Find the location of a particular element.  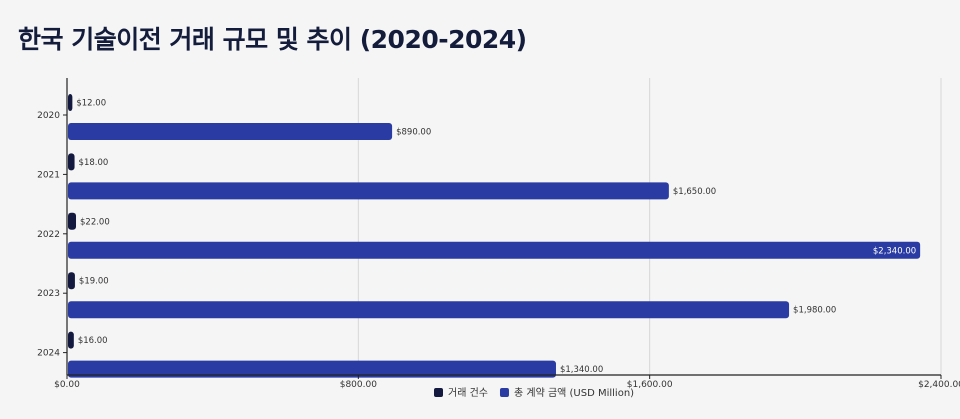

data-label: $16.00 is located at coordinates (93, 341).